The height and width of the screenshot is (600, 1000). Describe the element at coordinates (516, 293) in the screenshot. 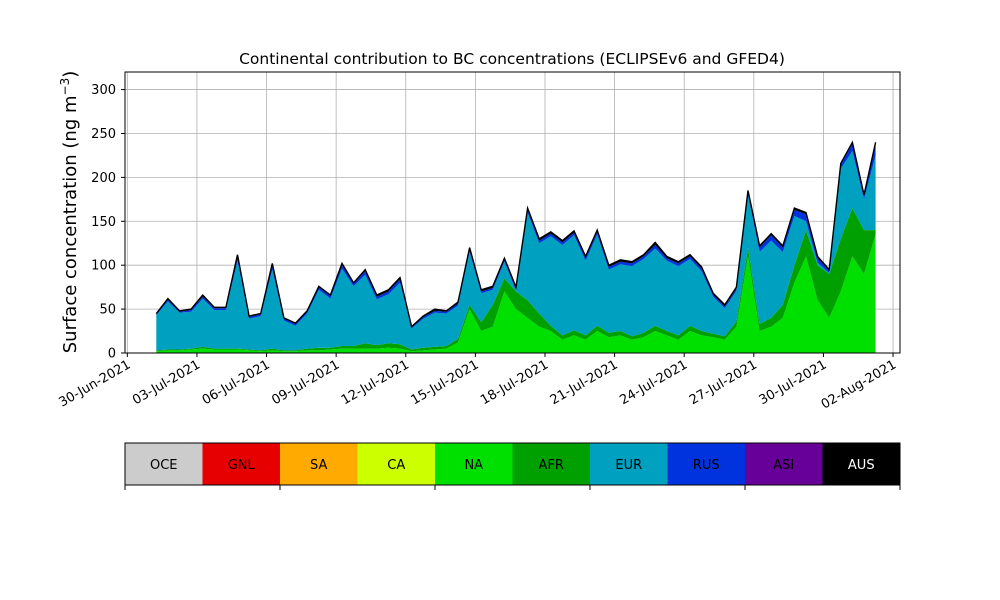

I see `area-na` at that location.